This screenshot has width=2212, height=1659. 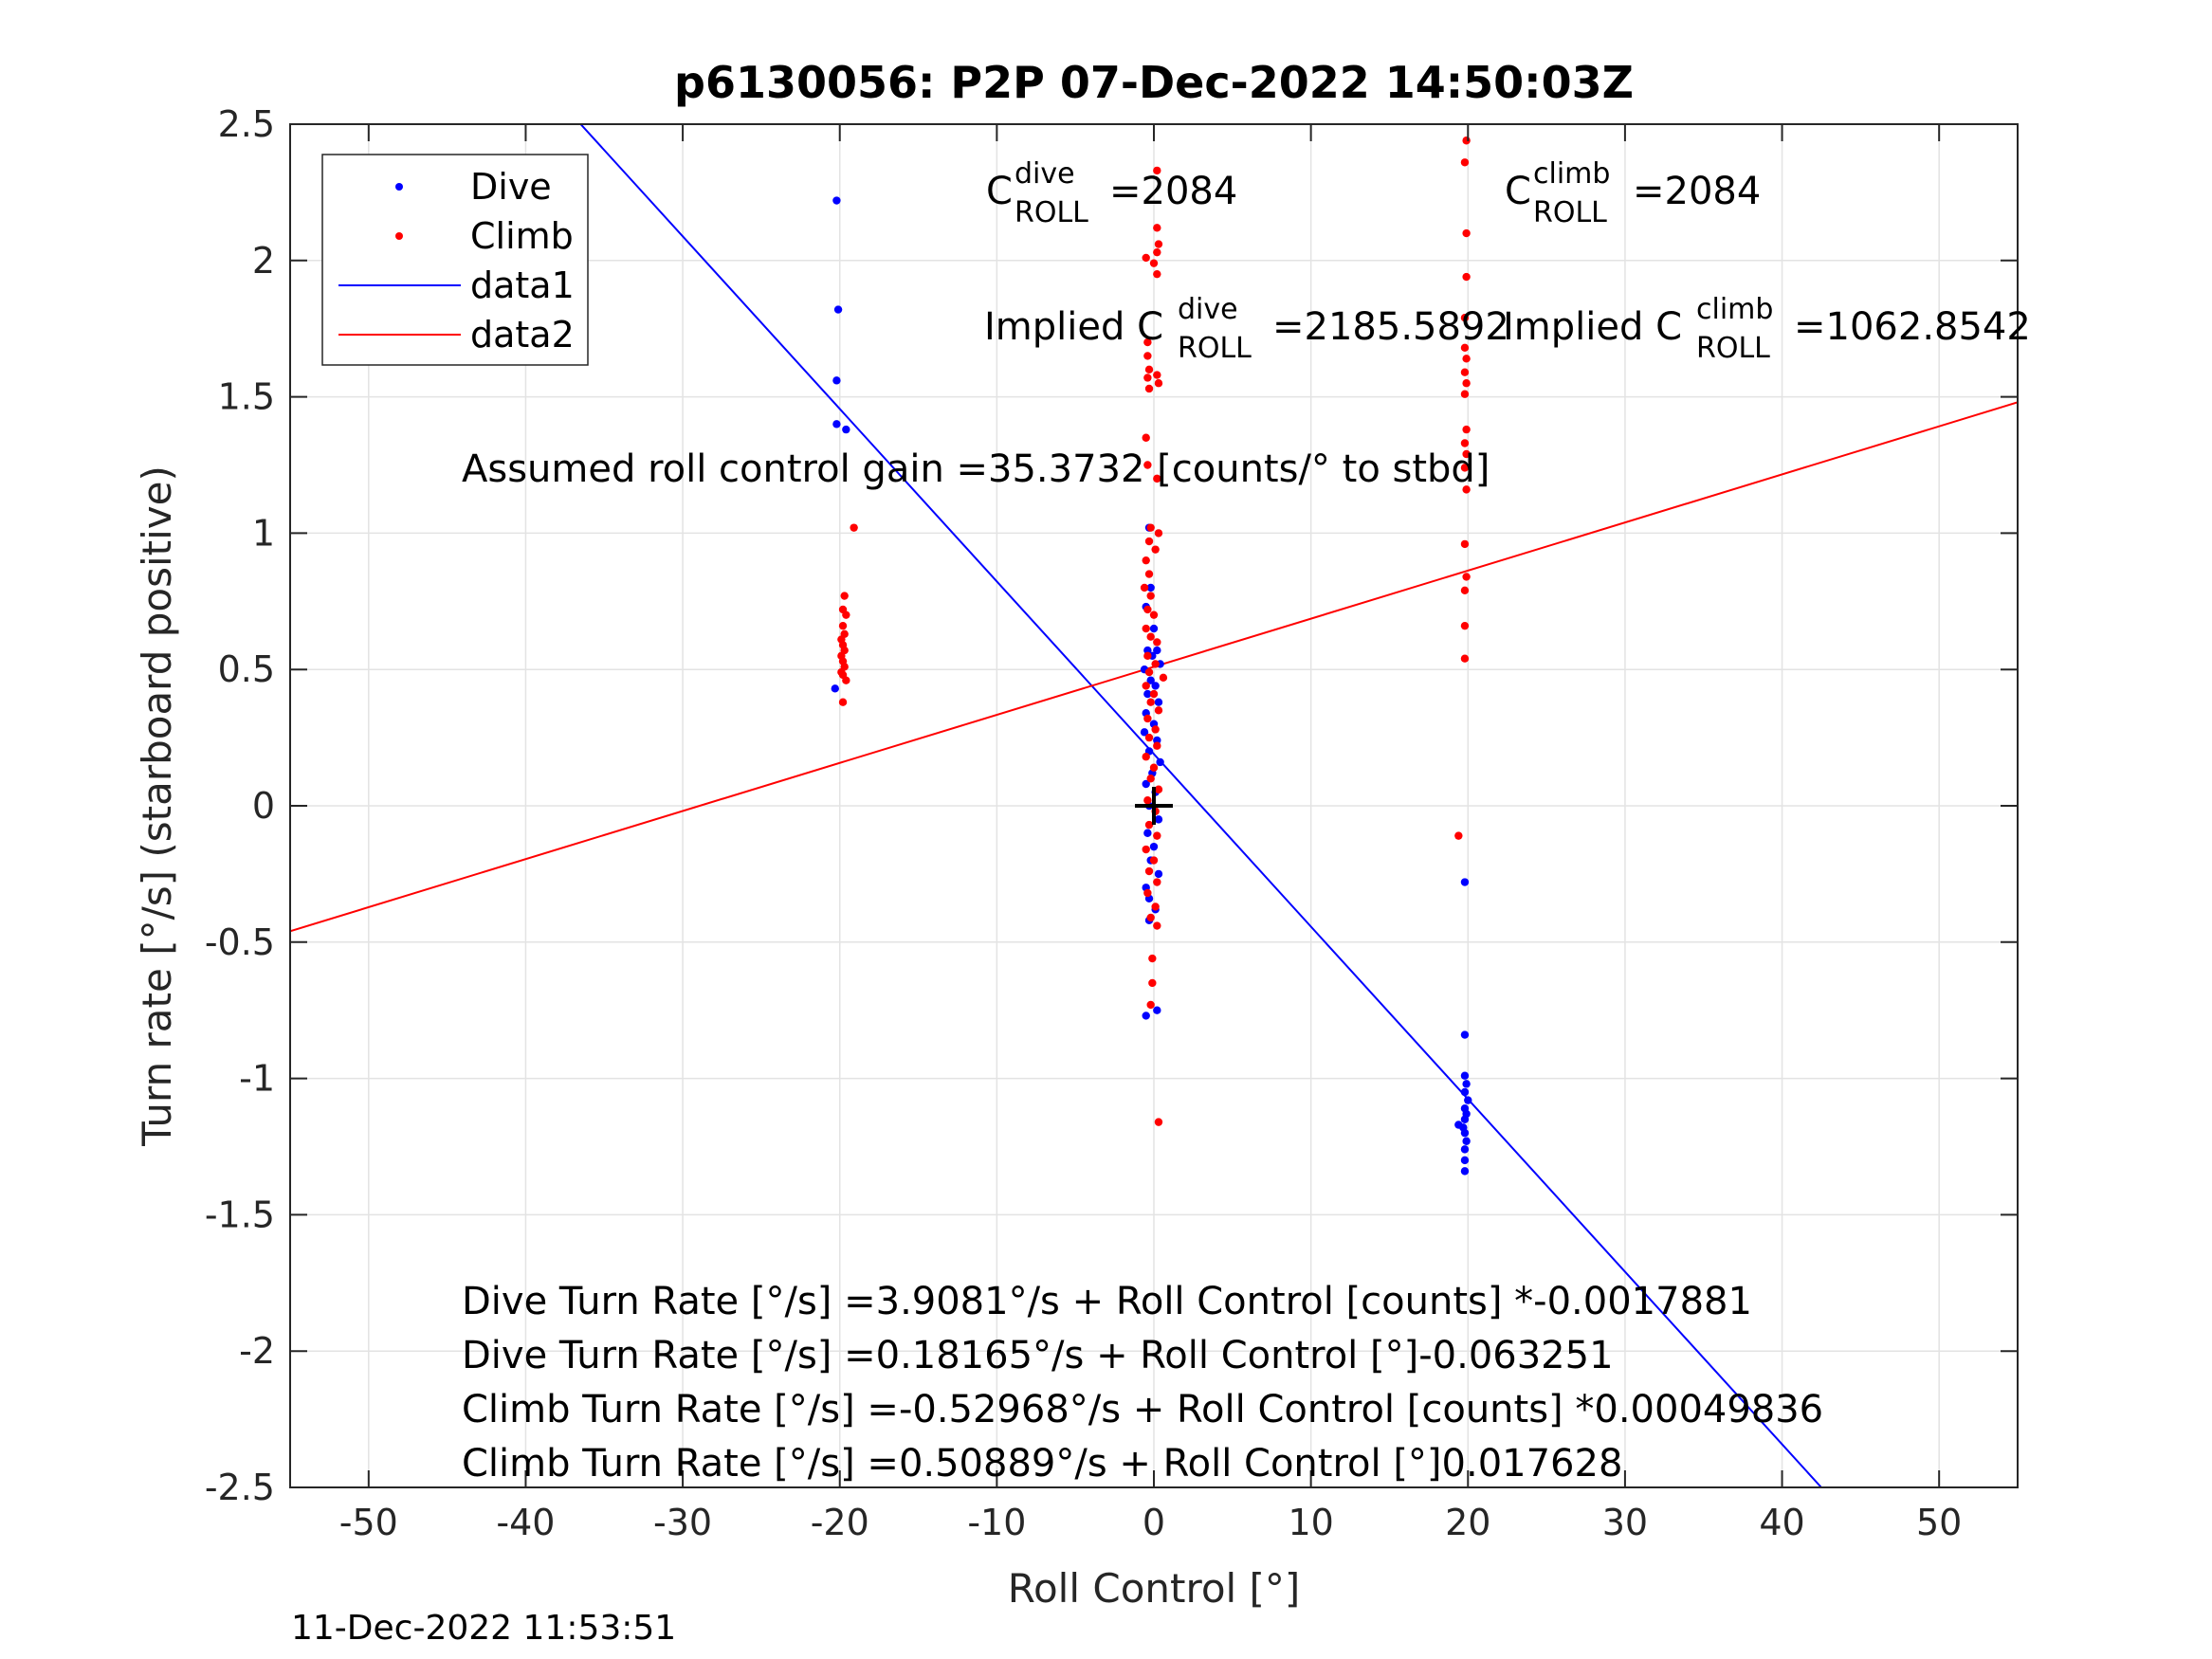 I want to click on c-roll-climb-annotation: C climb ROLL =2084, so click(x=1633, y=193).